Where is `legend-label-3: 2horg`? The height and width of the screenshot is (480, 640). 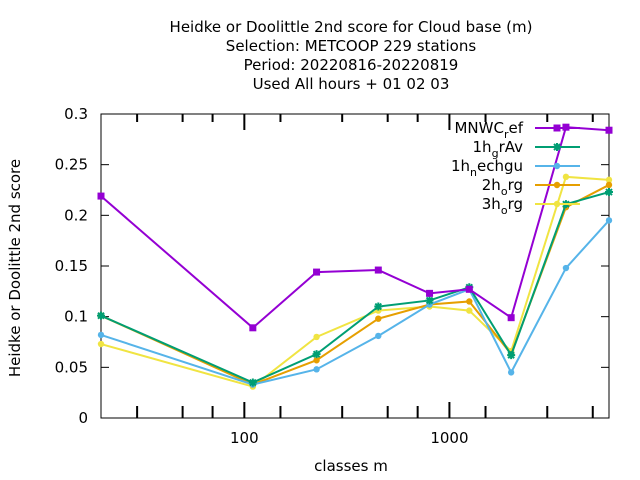 legend-label-3: 2horg is located at coordinates (502, 187).